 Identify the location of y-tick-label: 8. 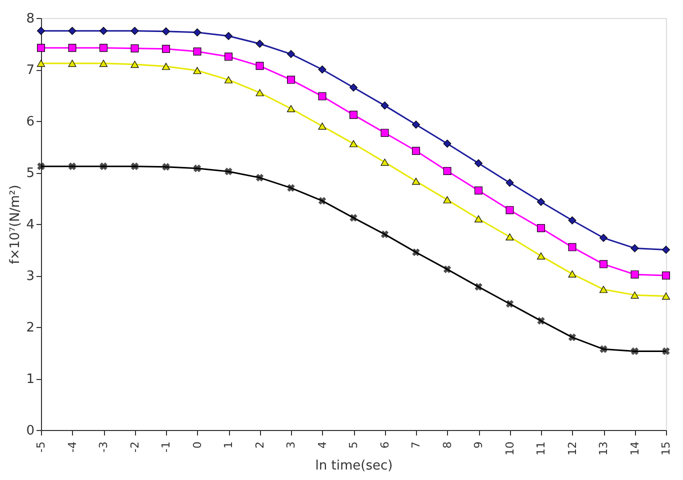
(30, 19).